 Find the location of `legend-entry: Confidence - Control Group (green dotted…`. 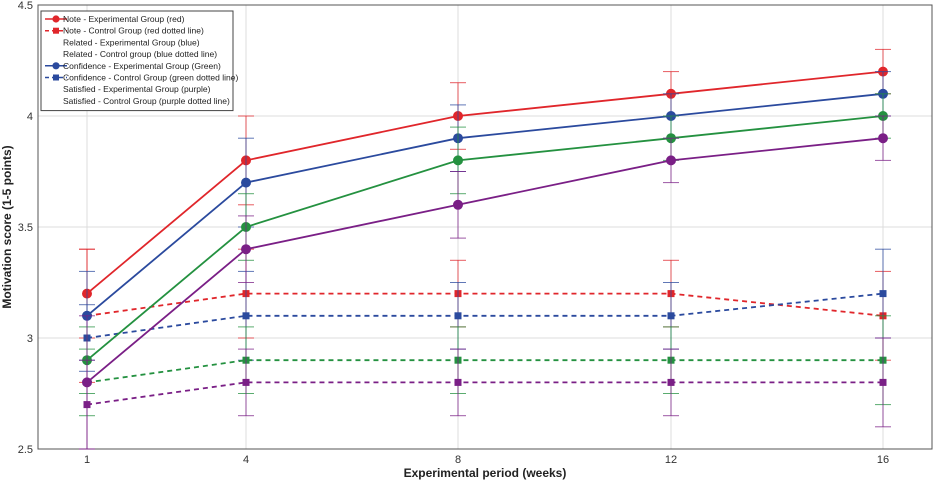

legend-entry: Confidence - Control Group (green dotted… is located at coordinates (141, 78).